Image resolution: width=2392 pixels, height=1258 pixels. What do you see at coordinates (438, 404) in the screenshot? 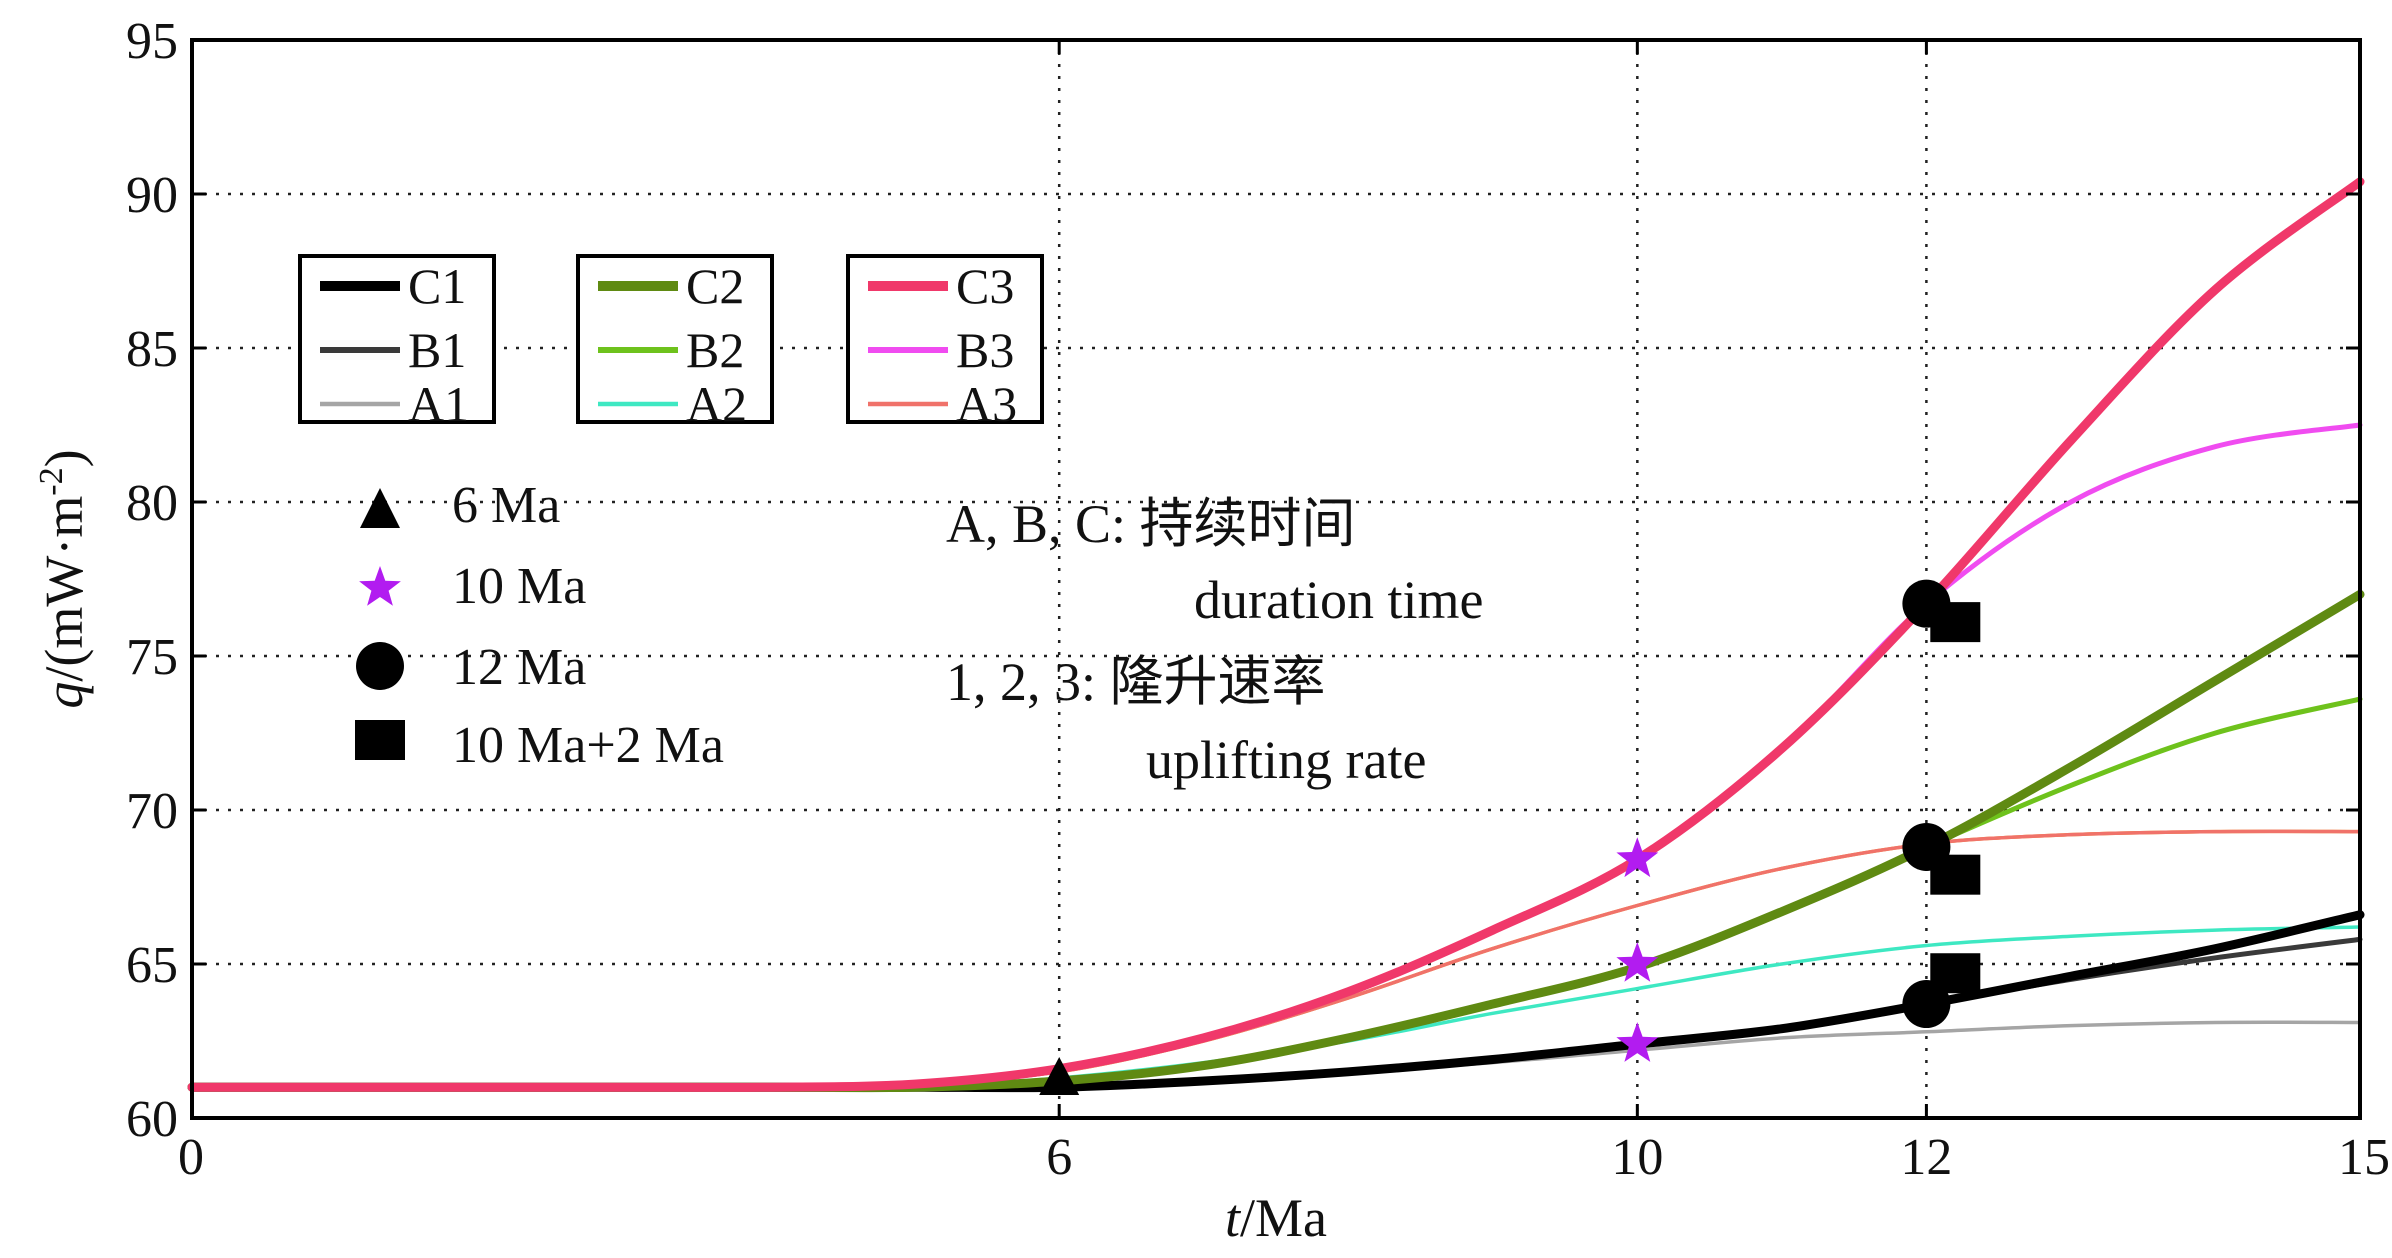
I see `legend-label-a1: A1` at bounding box center [438, 404].